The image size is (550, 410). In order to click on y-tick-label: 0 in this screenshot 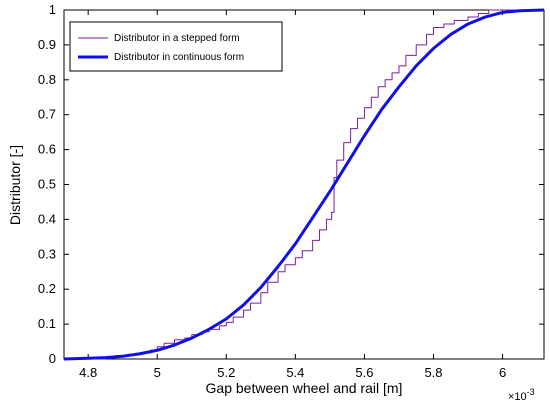, I will do `click(52, 358)`.